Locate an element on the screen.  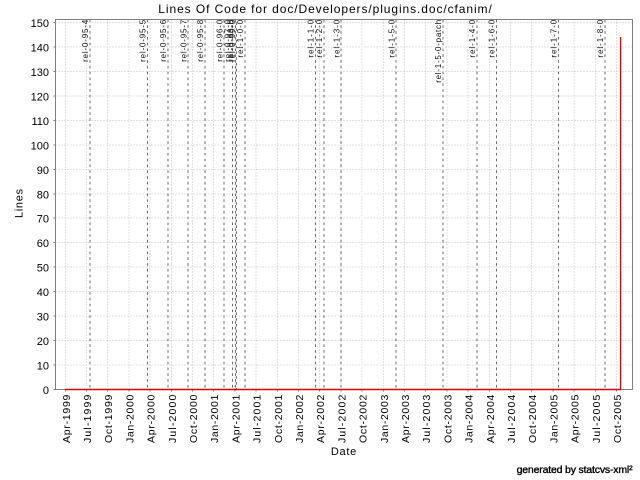
svg-text: rel-0-95-6 is located at coordinates (163, 40).